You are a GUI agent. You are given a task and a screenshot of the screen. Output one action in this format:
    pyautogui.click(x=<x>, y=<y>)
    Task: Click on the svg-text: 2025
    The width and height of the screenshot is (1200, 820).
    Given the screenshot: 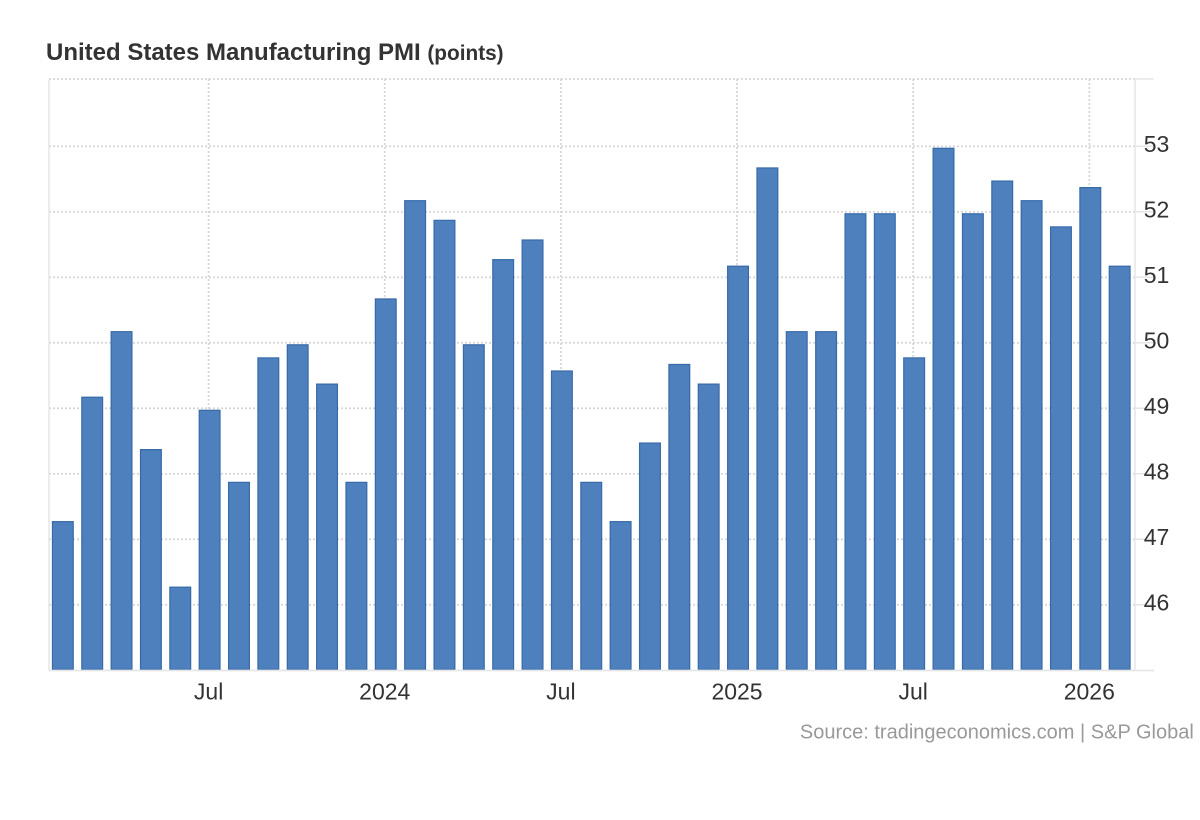 What is the action you would take?
    pyautogui.click(x=736, y=692)
    